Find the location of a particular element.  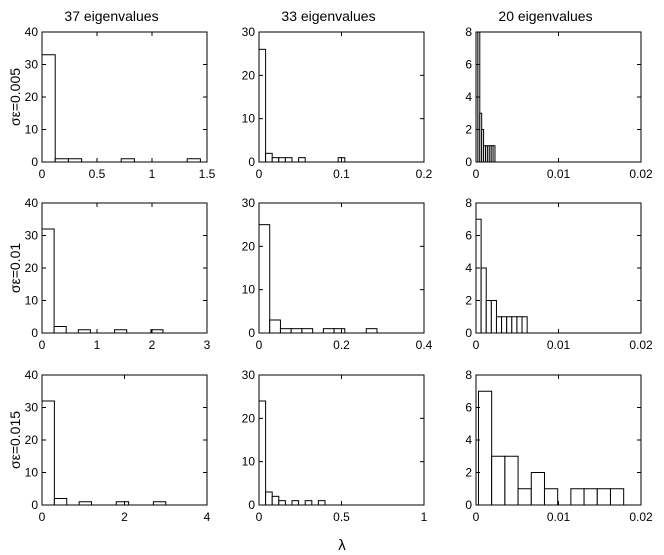

histogram-panel-1-1: 0 0.5 1 1.5 0 10 20 30 40 is located at coordinates (120, 103).